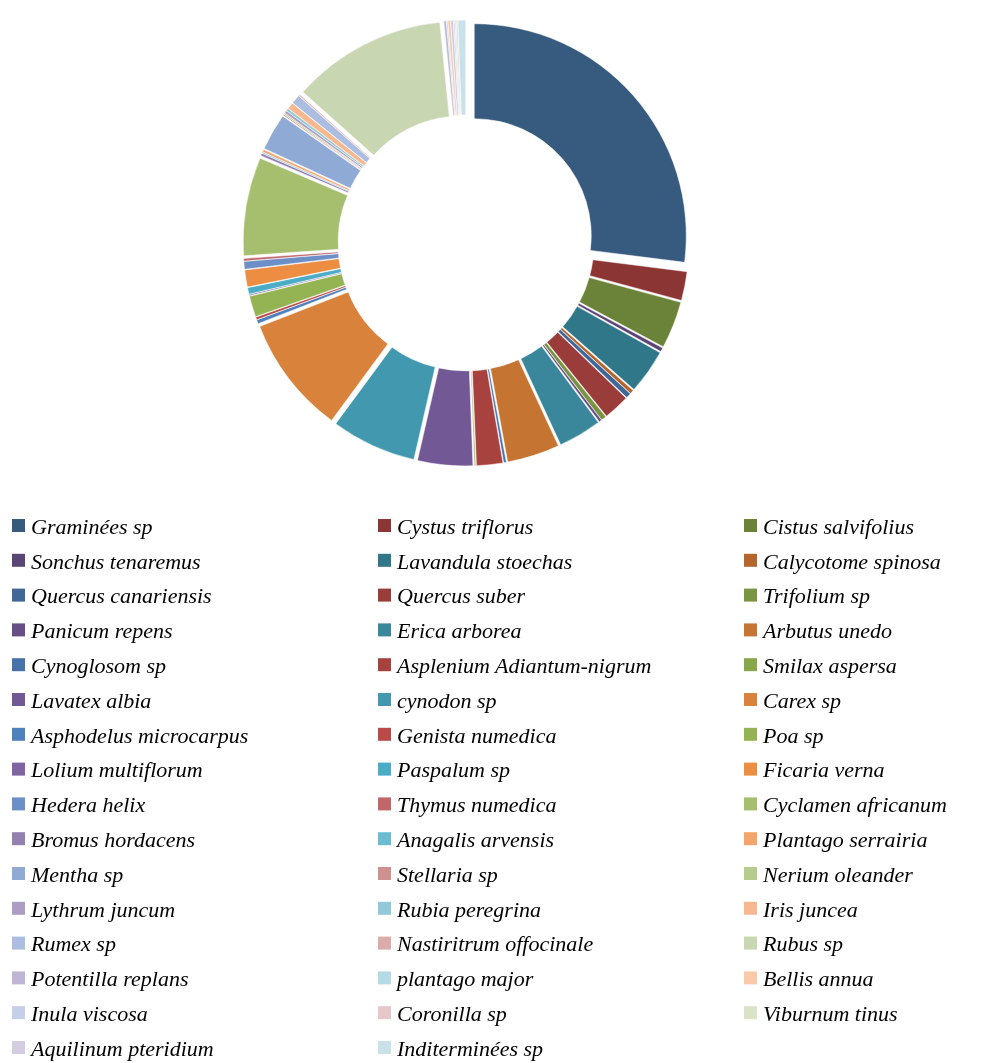  Describe the element at coordinates (452, 1013) in the screenshot. I see `legend-label: Coronilla sp` at that location.